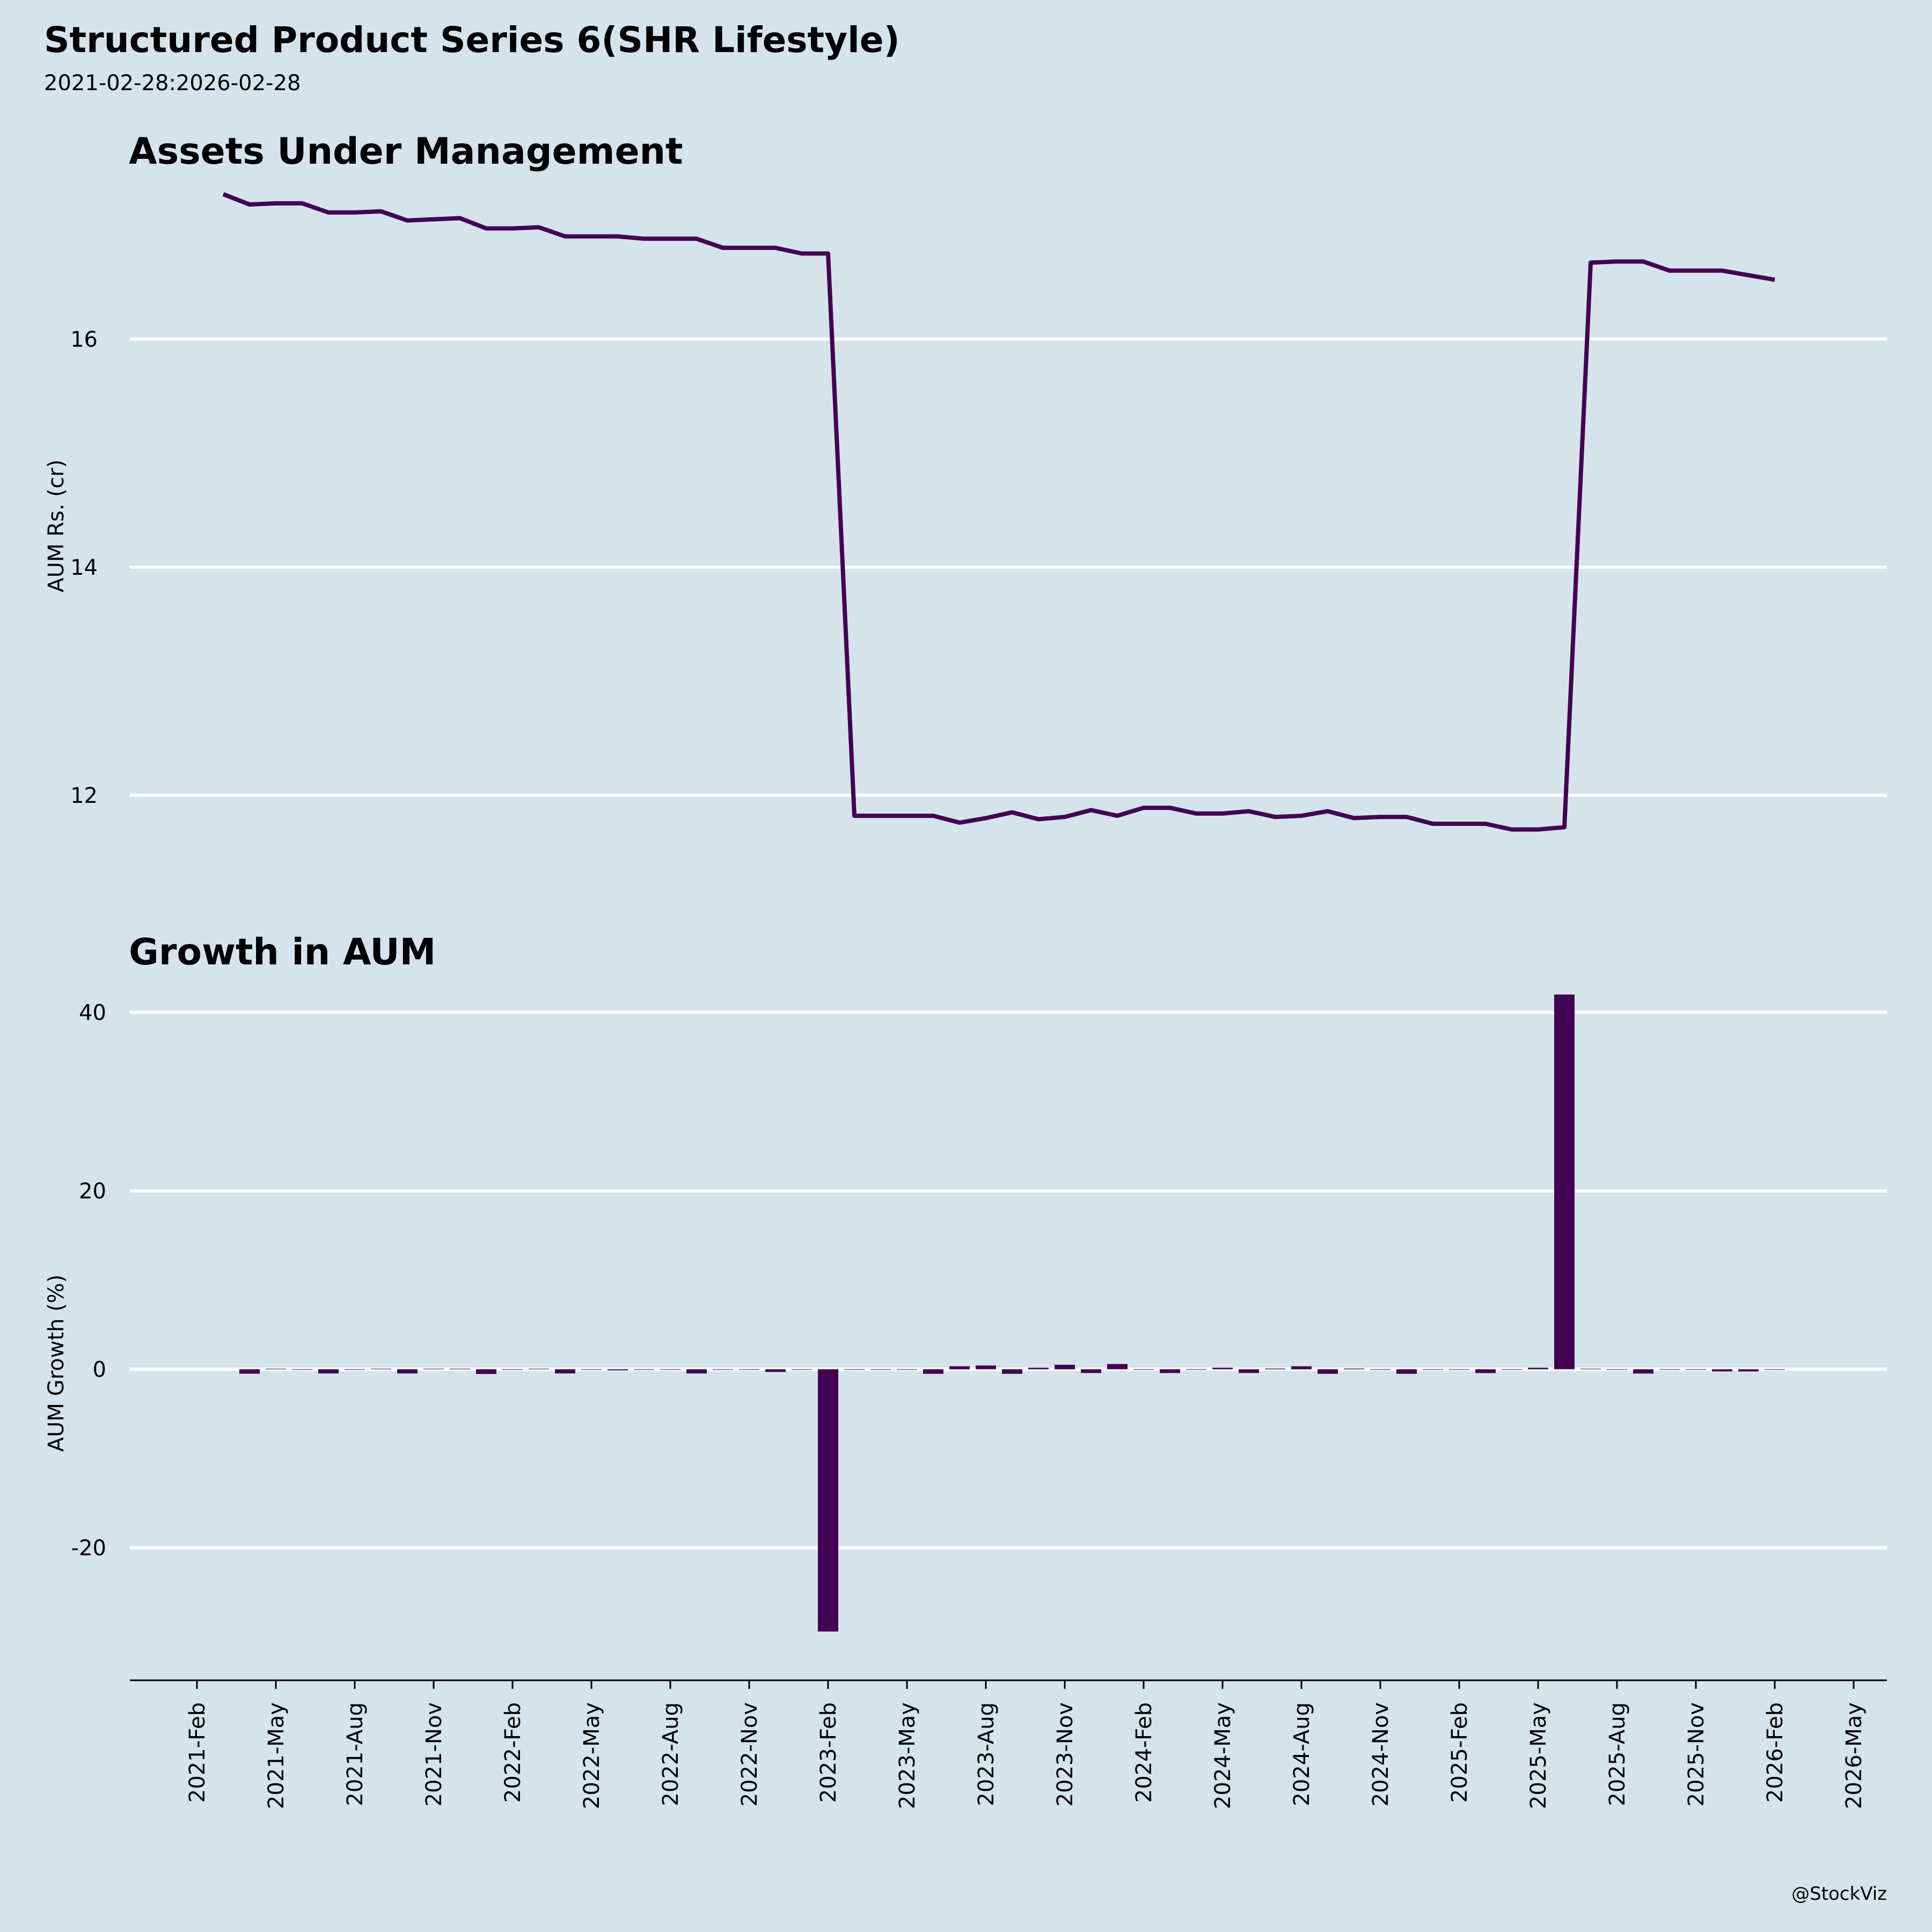 Image resolution: width=1932 pixels, height=1932 pixels. Describe the element at coordinates (99, 1369) in the screenshot. I see `growth-y-tick-label: 0` at that location.